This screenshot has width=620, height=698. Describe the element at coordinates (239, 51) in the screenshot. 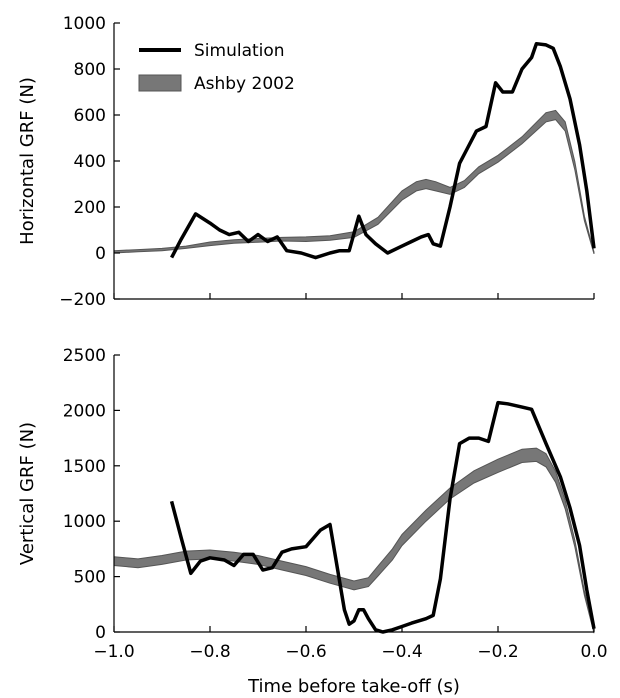

I see `legend-label: Simulation` at that location.